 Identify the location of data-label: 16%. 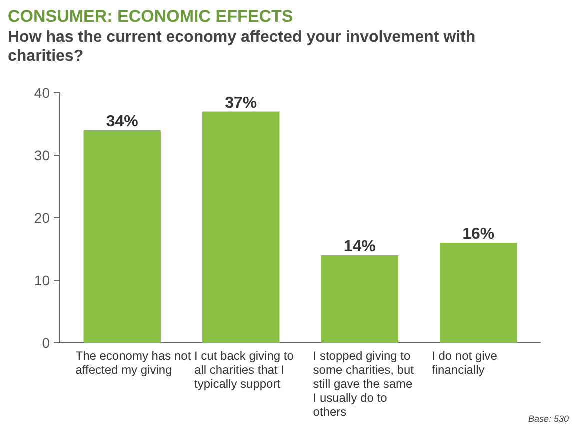
(478, 234).